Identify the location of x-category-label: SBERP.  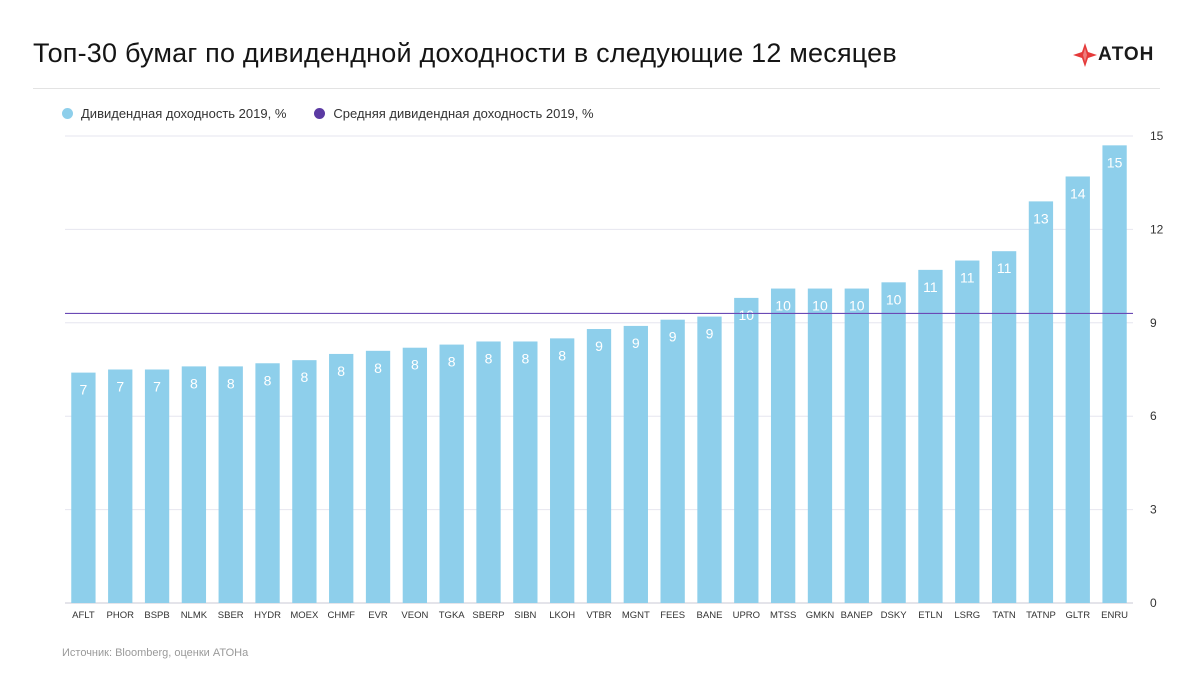
(488, 615).